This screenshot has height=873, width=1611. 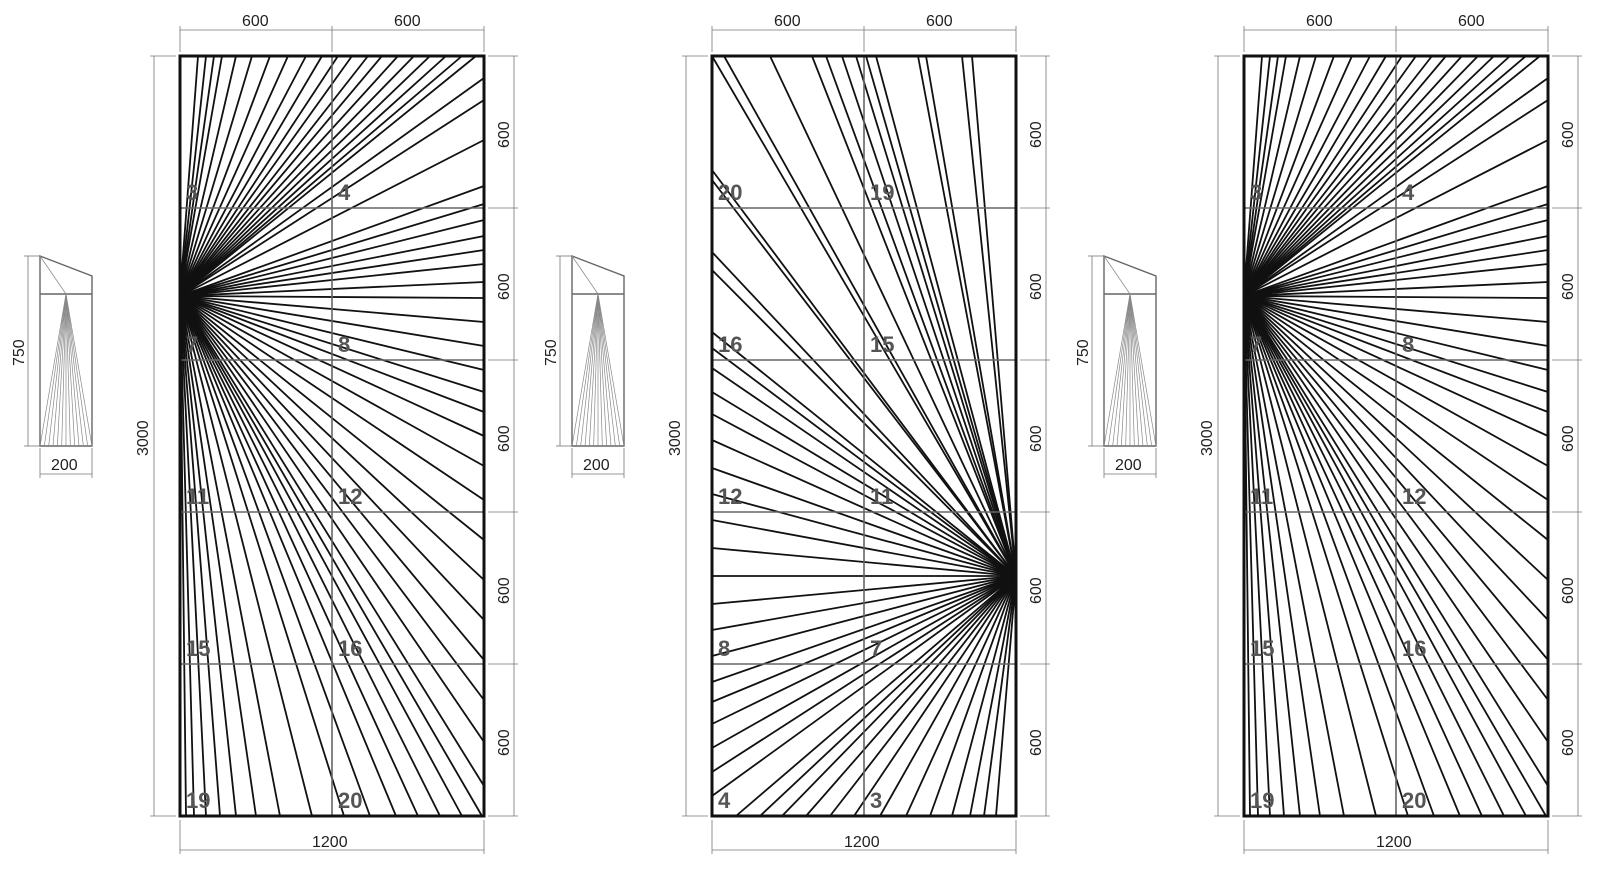 I want to click on dimension-right: 600 600 600 600 600, so click(x=503, y=436).